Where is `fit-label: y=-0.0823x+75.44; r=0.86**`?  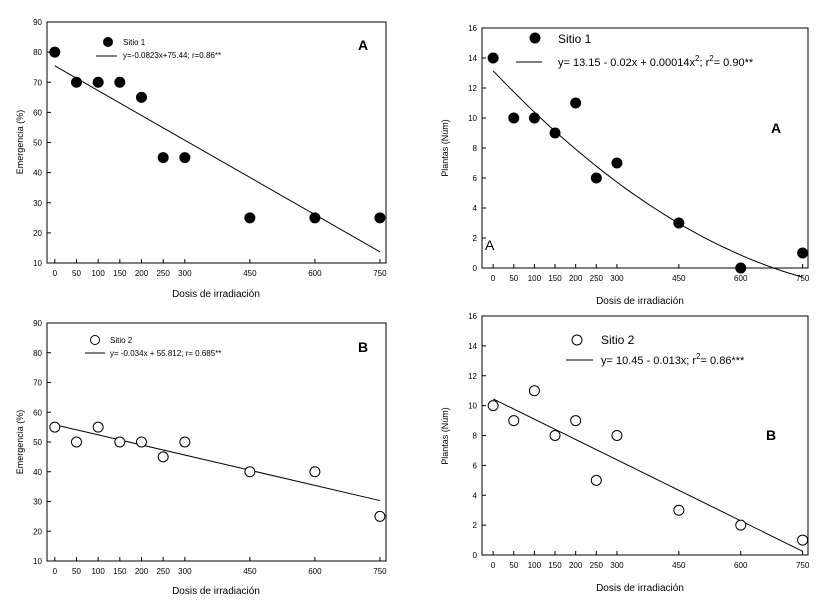 fit-label: y=-0.0823x+75.44; r=0.86** is located at coordinates (172, 55).